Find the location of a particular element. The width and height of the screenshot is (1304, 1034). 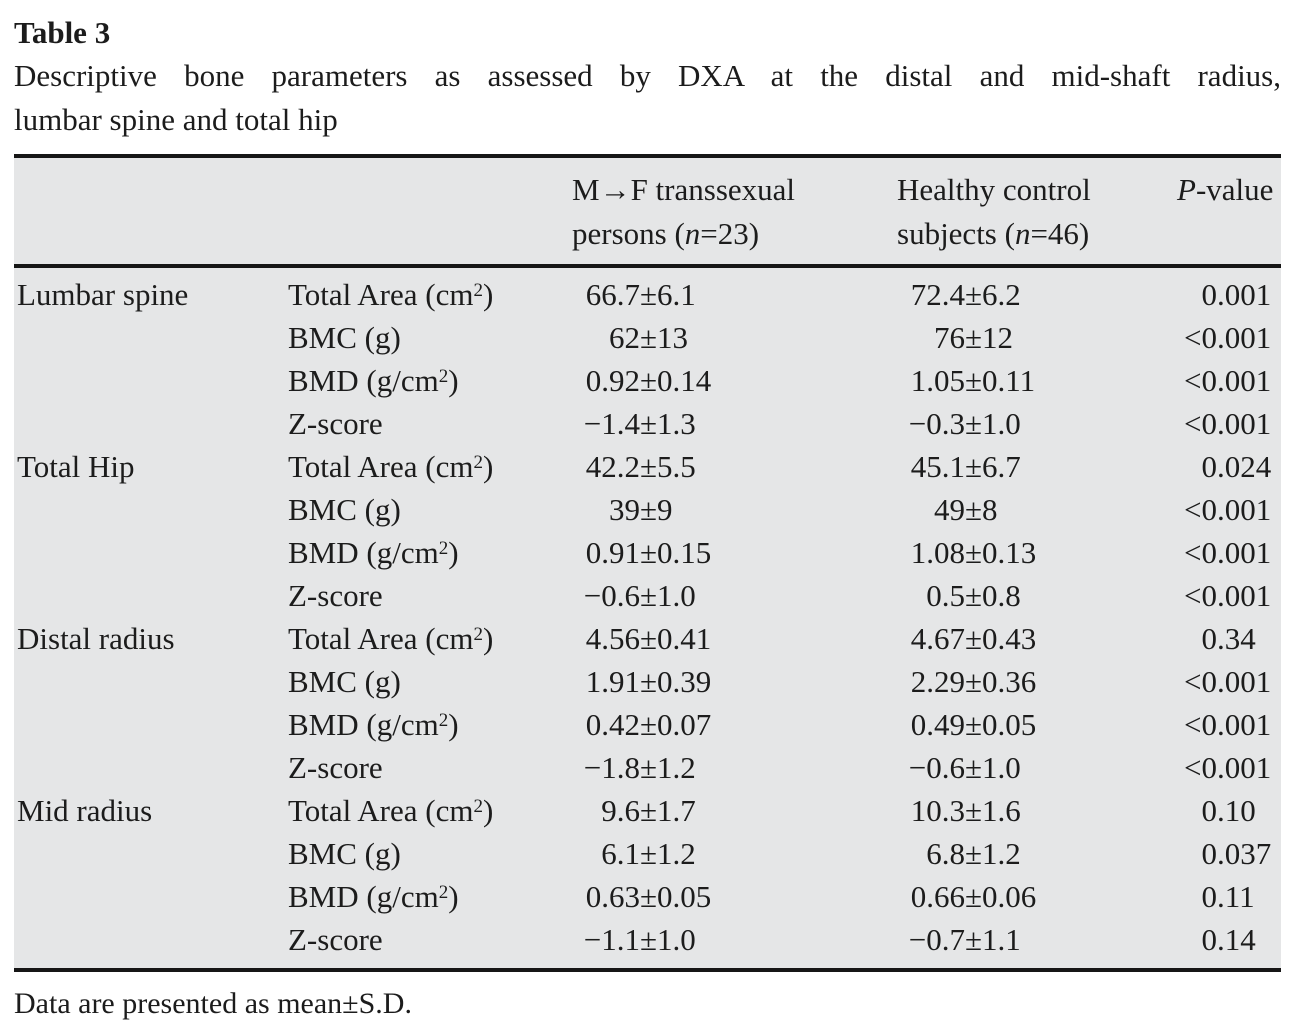

control-value-cell: 6.8±1.2 is located at coordinates (973, 853).